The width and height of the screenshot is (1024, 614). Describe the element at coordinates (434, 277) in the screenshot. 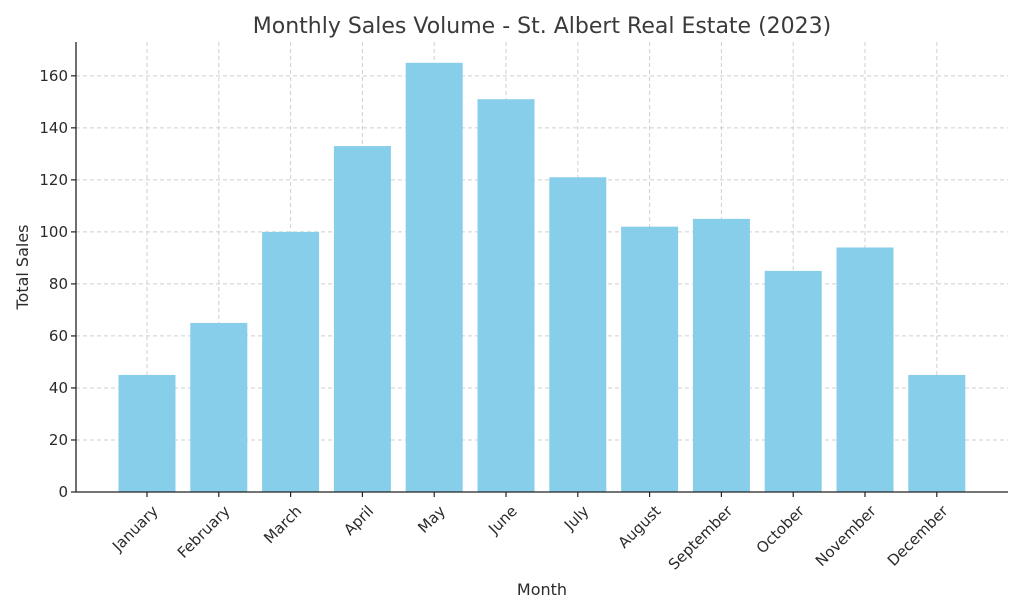

I see `bar-may` at that location.